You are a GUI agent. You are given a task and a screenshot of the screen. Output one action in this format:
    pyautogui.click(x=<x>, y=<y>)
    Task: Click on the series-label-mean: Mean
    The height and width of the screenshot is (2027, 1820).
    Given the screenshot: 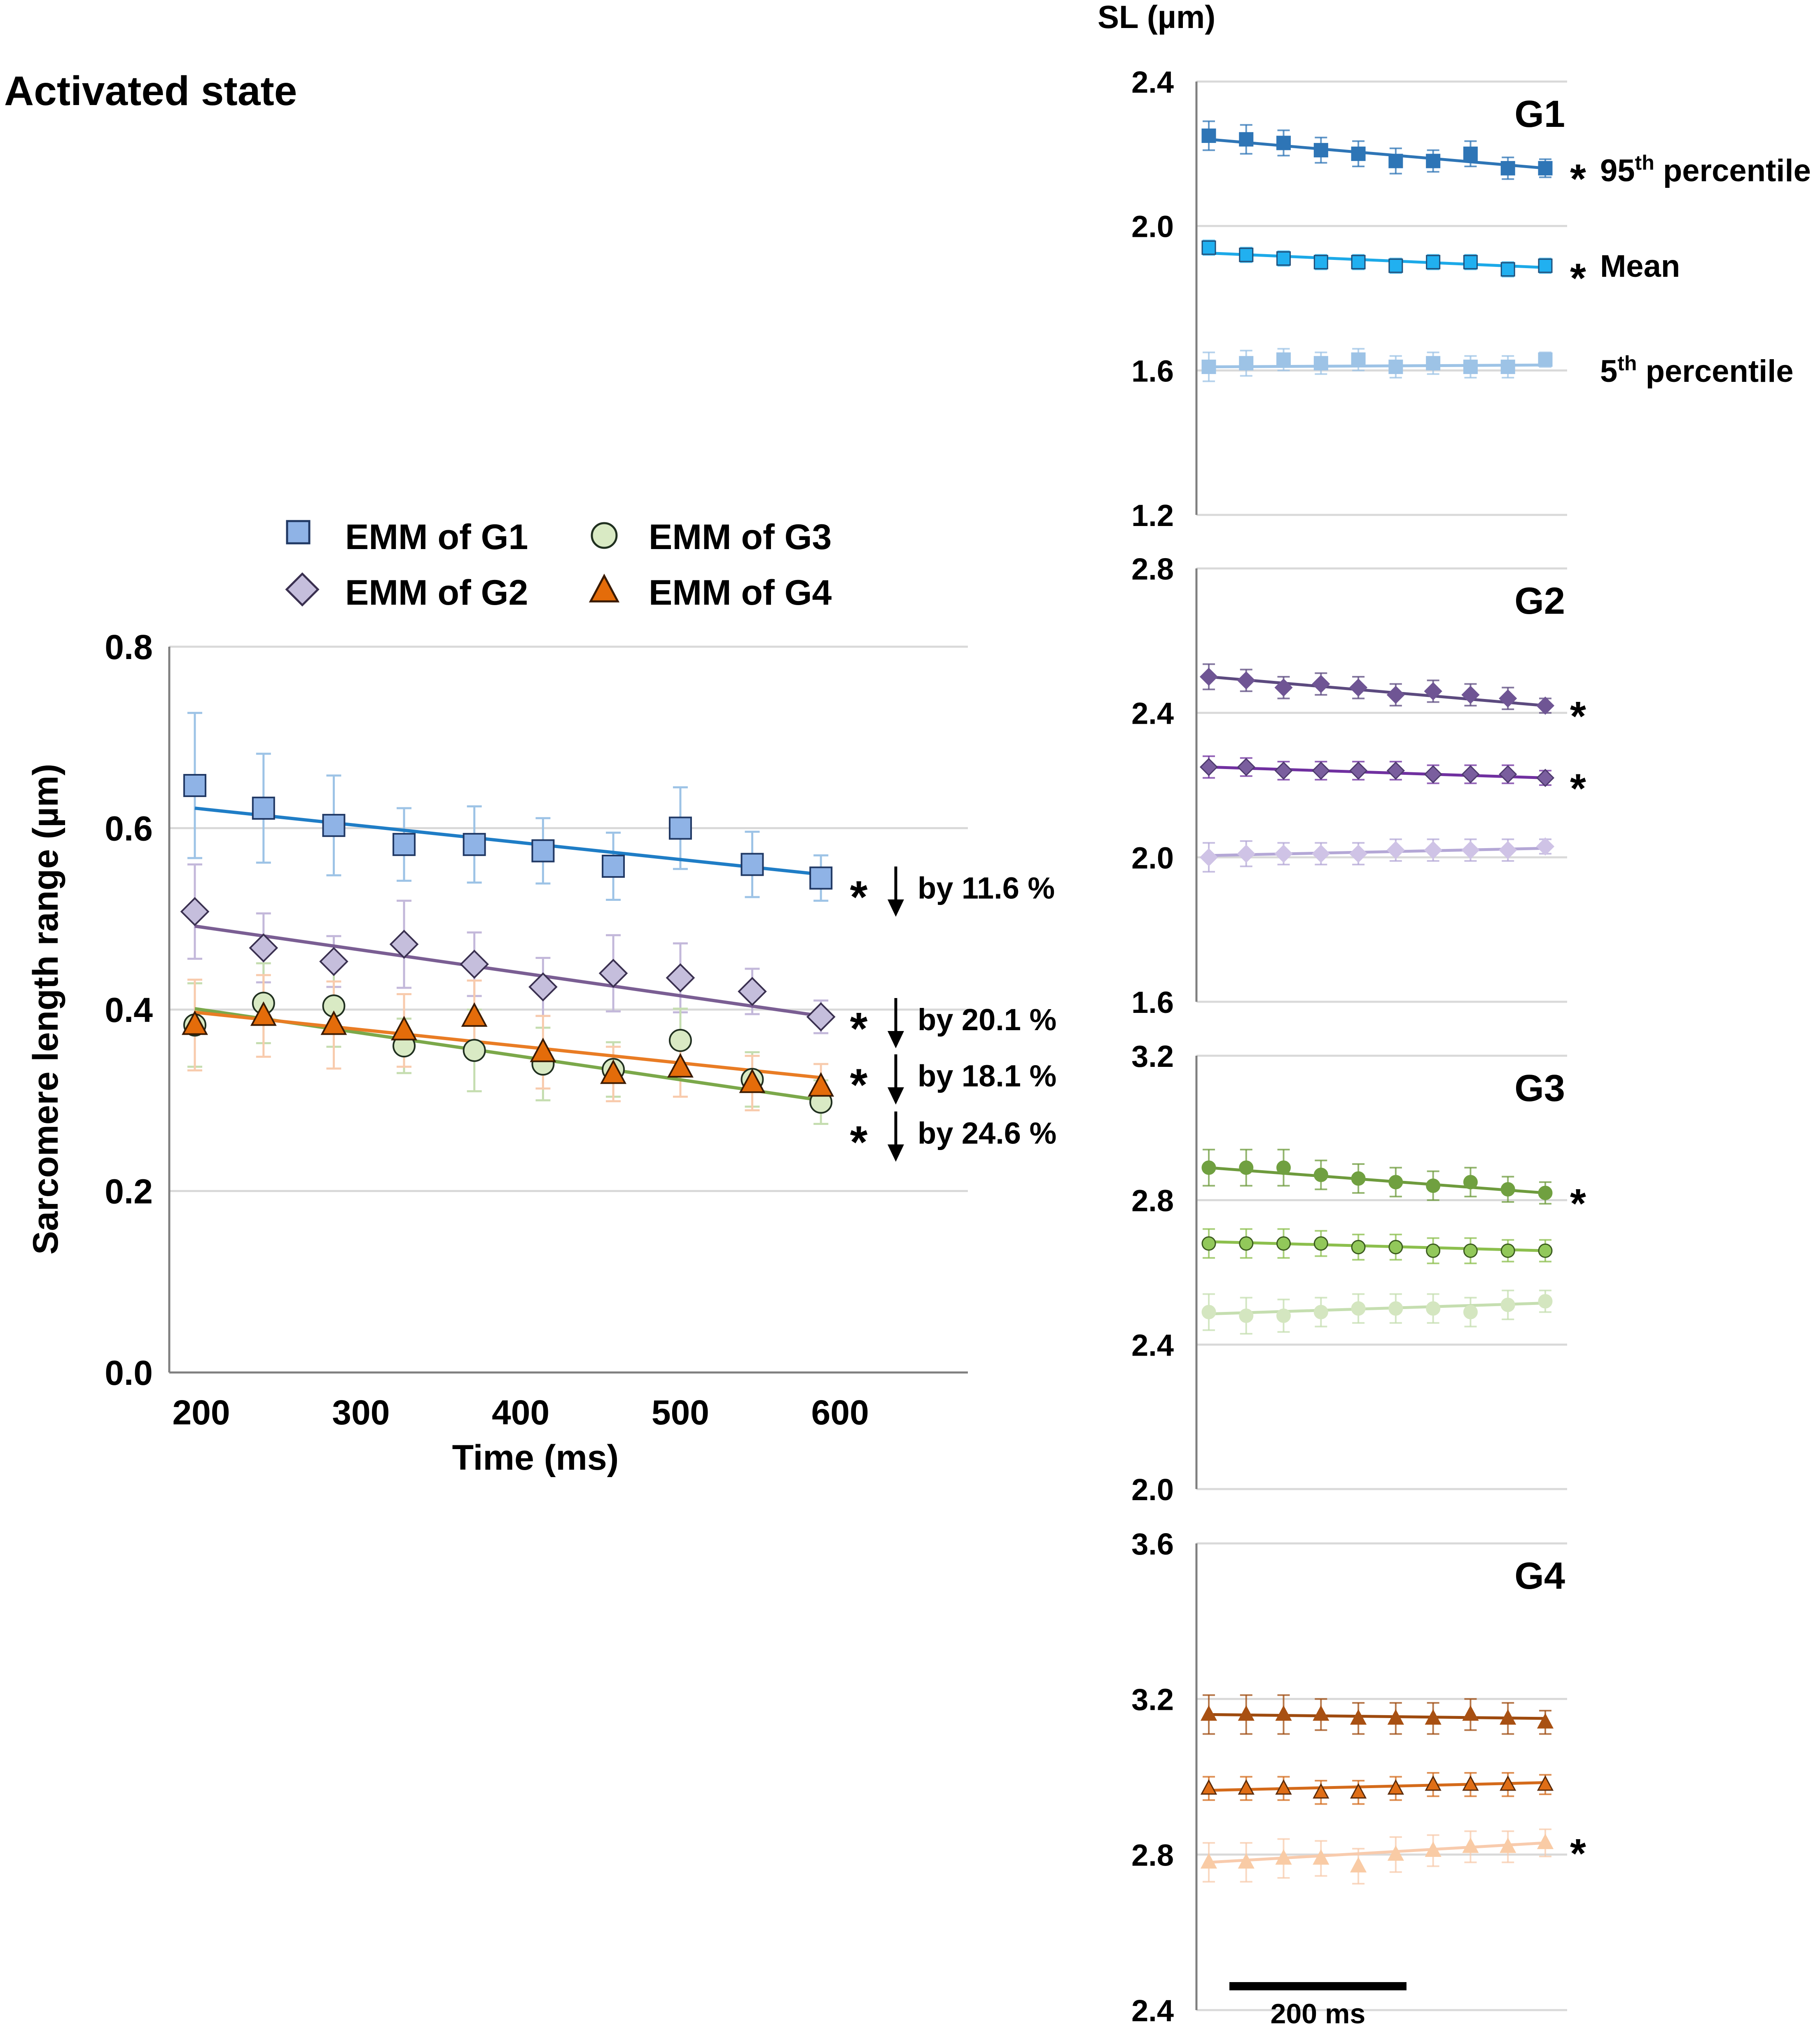 What is the action you would take?
    pyautogui.click(x=1640, y=266)
    